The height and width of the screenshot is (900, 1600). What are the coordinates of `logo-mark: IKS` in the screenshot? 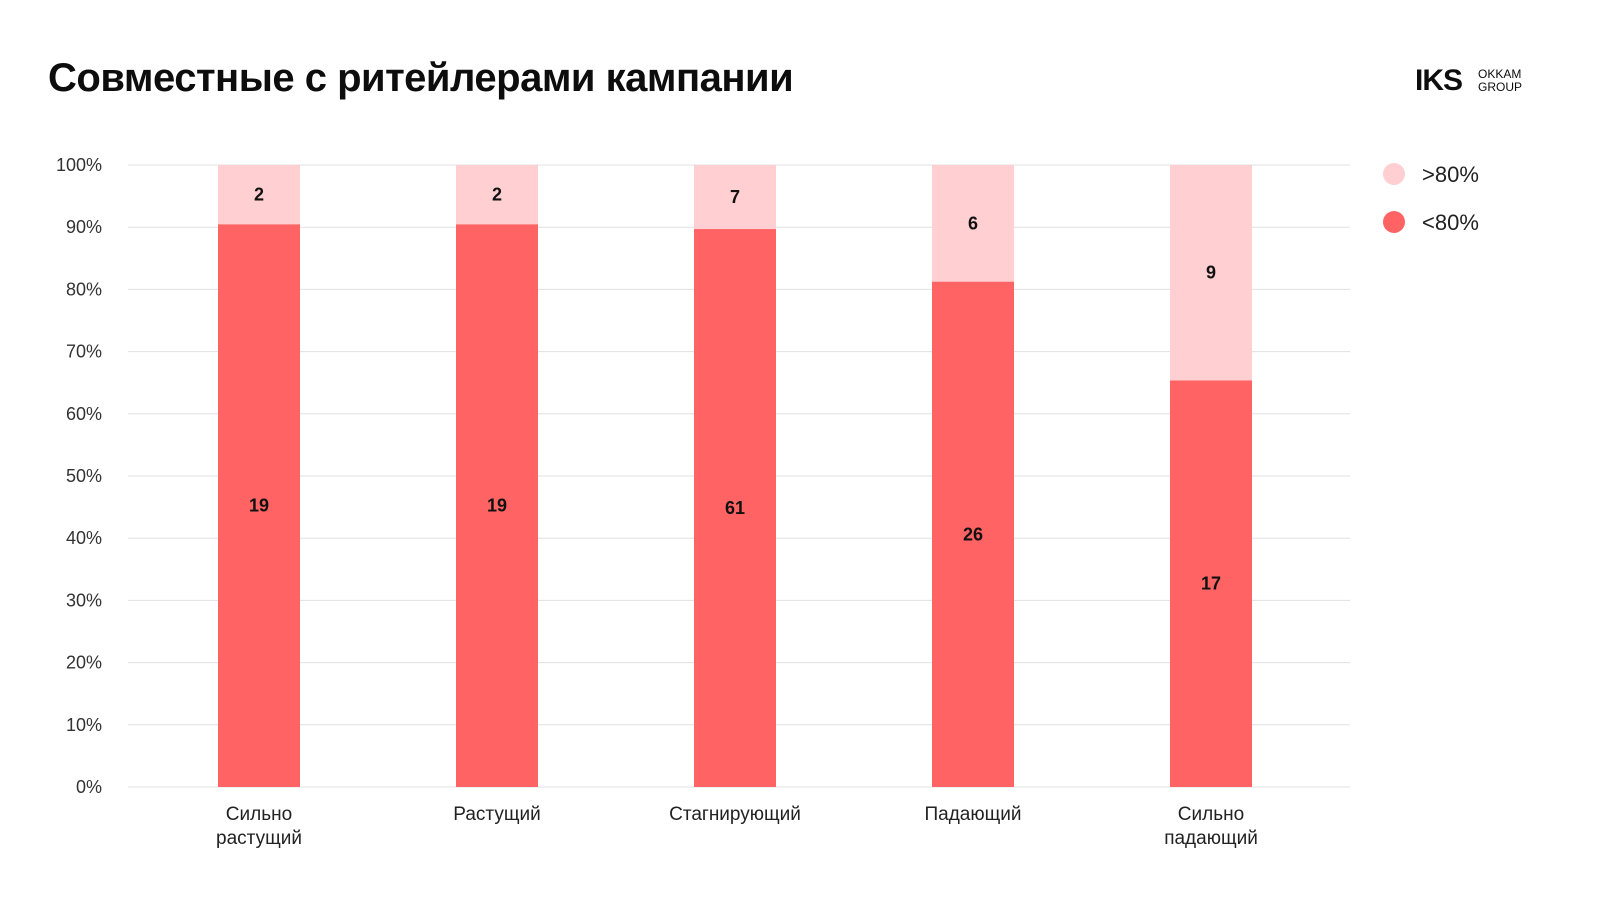 It's located at (1439, 80).